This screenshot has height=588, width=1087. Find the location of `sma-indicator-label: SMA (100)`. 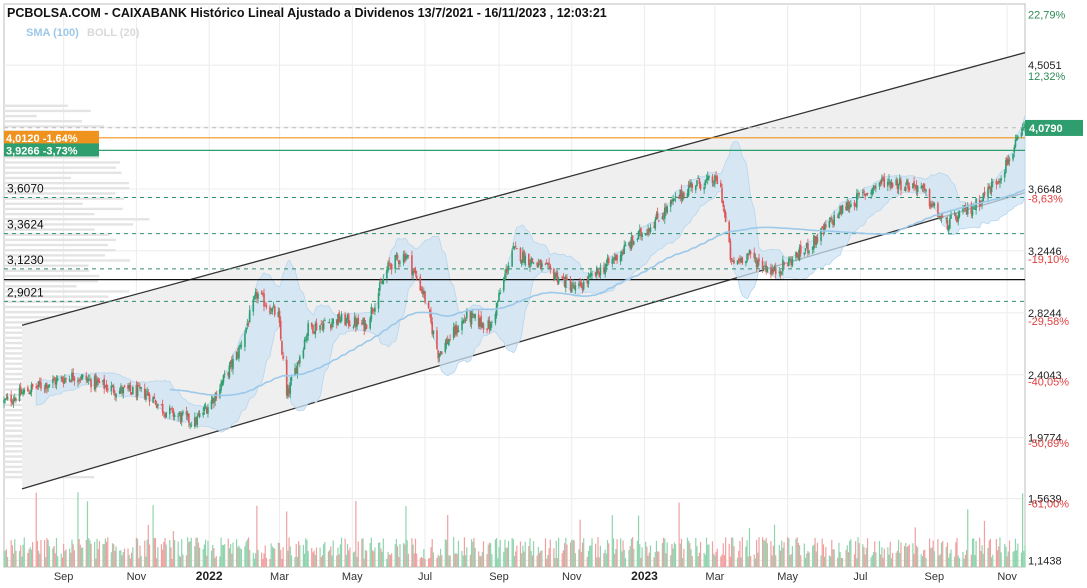

sma-indicator-label: SMA (100) is located at coordinates (52, 33).